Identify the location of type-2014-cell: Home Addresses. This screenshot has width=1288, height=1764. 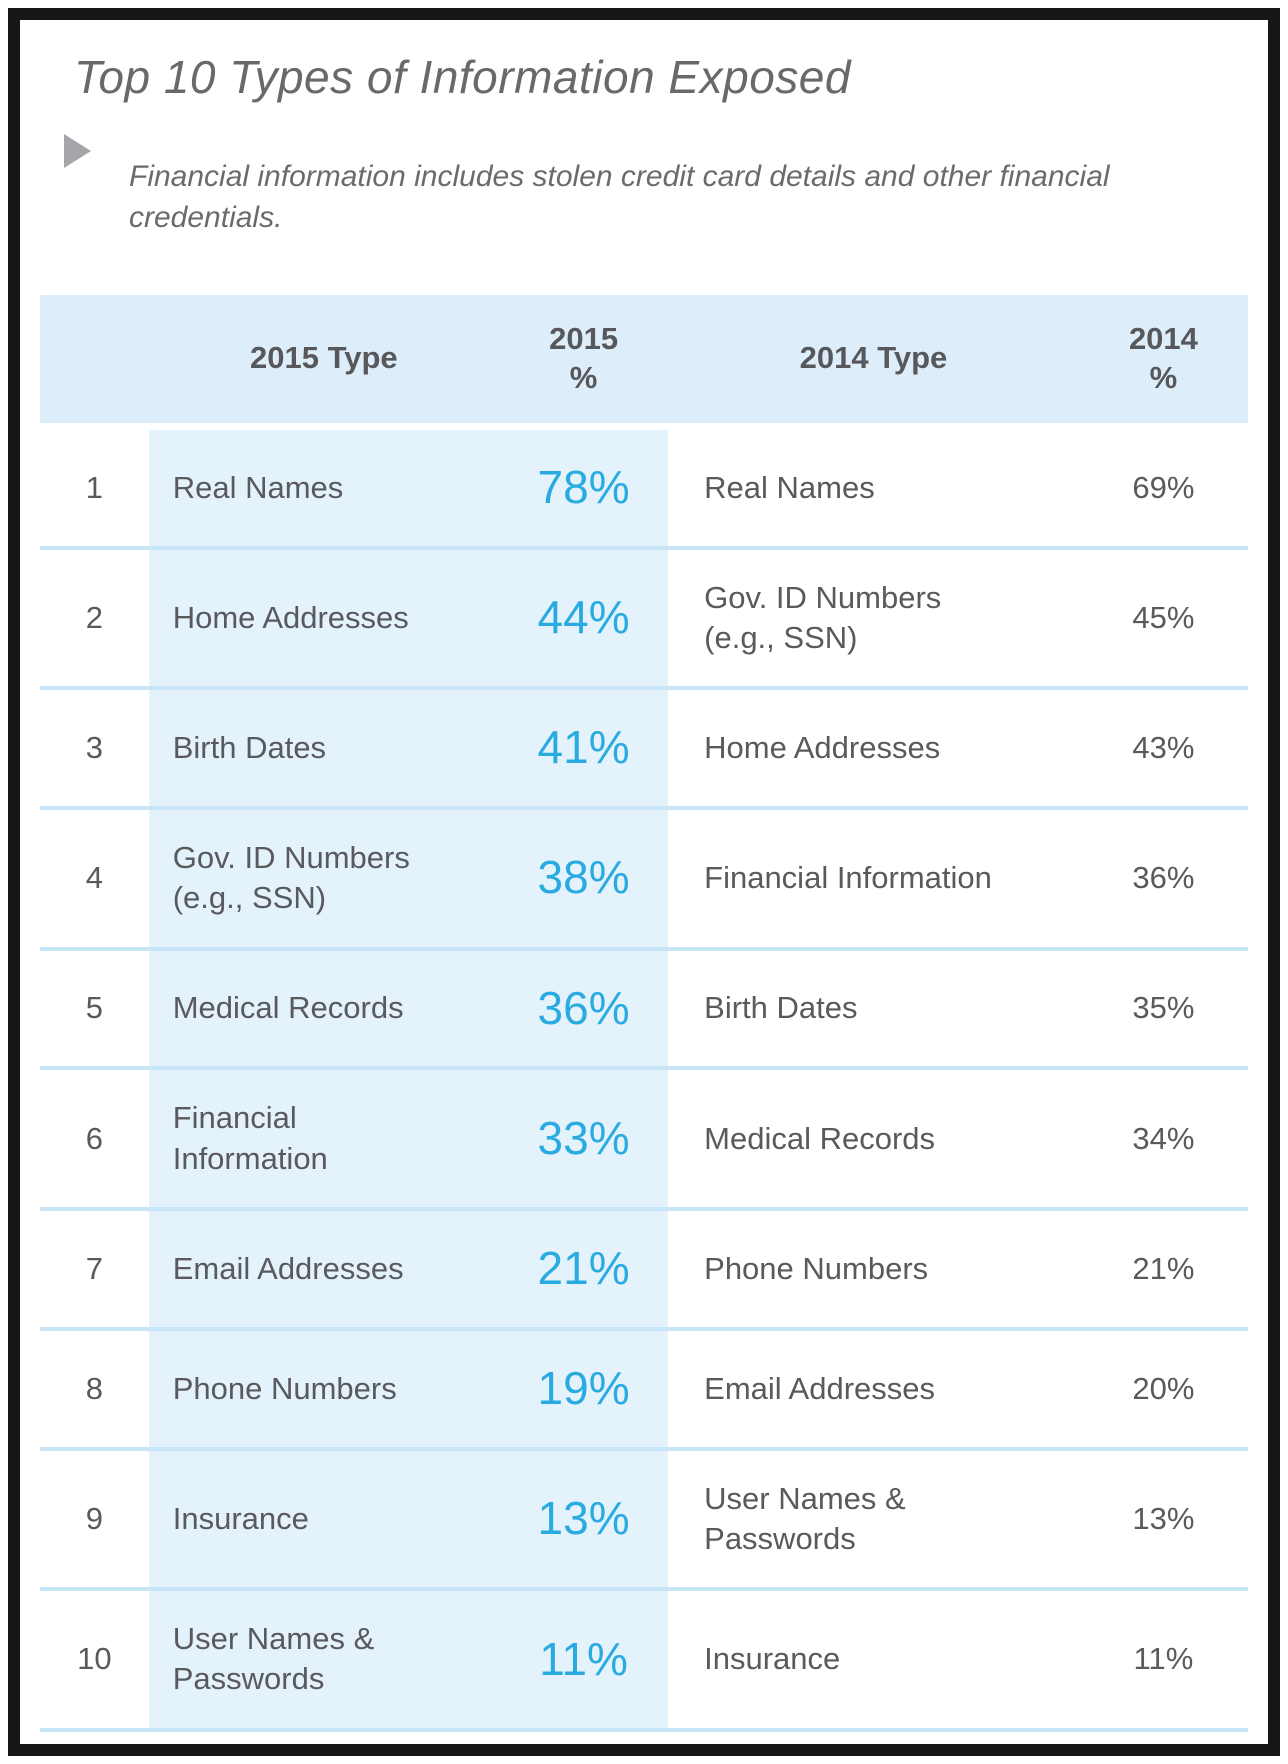
(873, 749).